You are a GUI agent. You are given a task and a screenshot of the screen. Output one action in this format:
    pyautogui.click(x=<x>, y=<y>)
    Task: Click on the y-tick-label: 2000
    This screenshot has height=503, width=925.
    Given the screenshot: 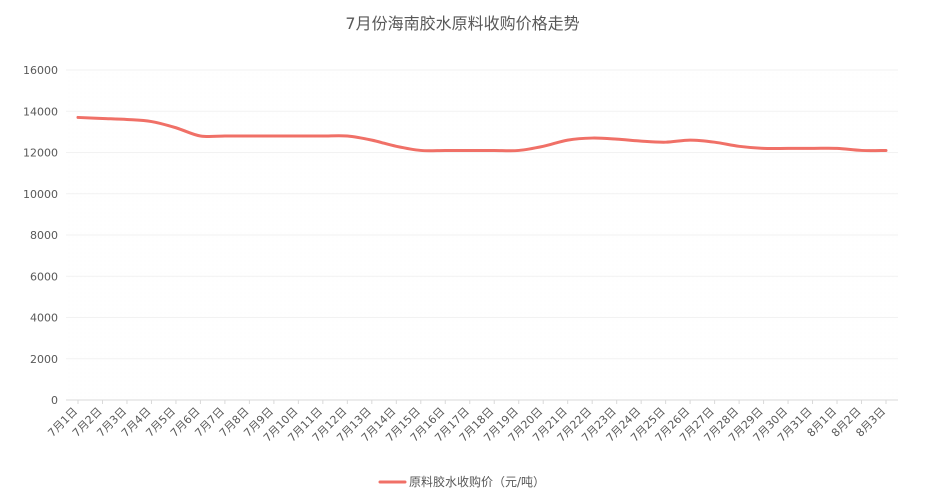 What is the action you would take?
    pyautogui.click(x=44, y=359)
    